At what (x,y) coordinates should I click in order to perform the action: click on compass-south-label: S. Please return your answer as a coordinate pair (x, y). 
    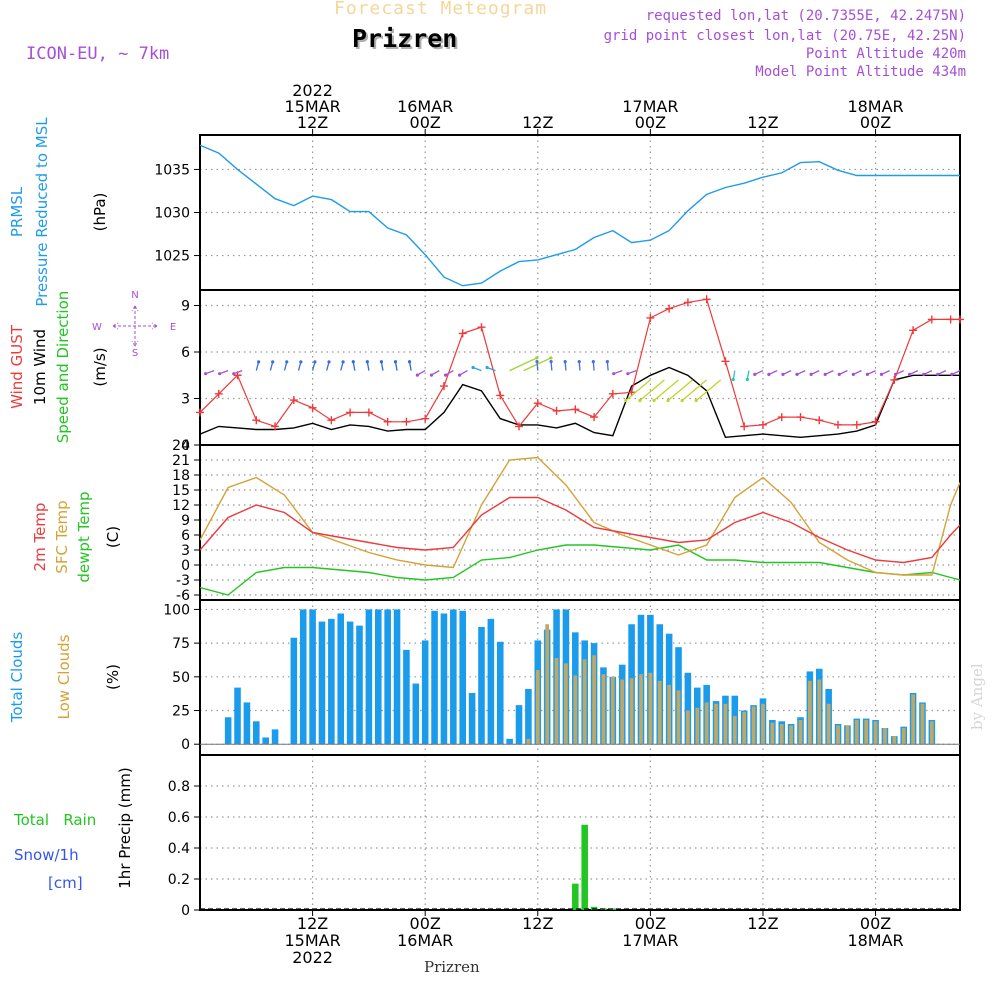
    Looking at the image, I should click on (135, 353).